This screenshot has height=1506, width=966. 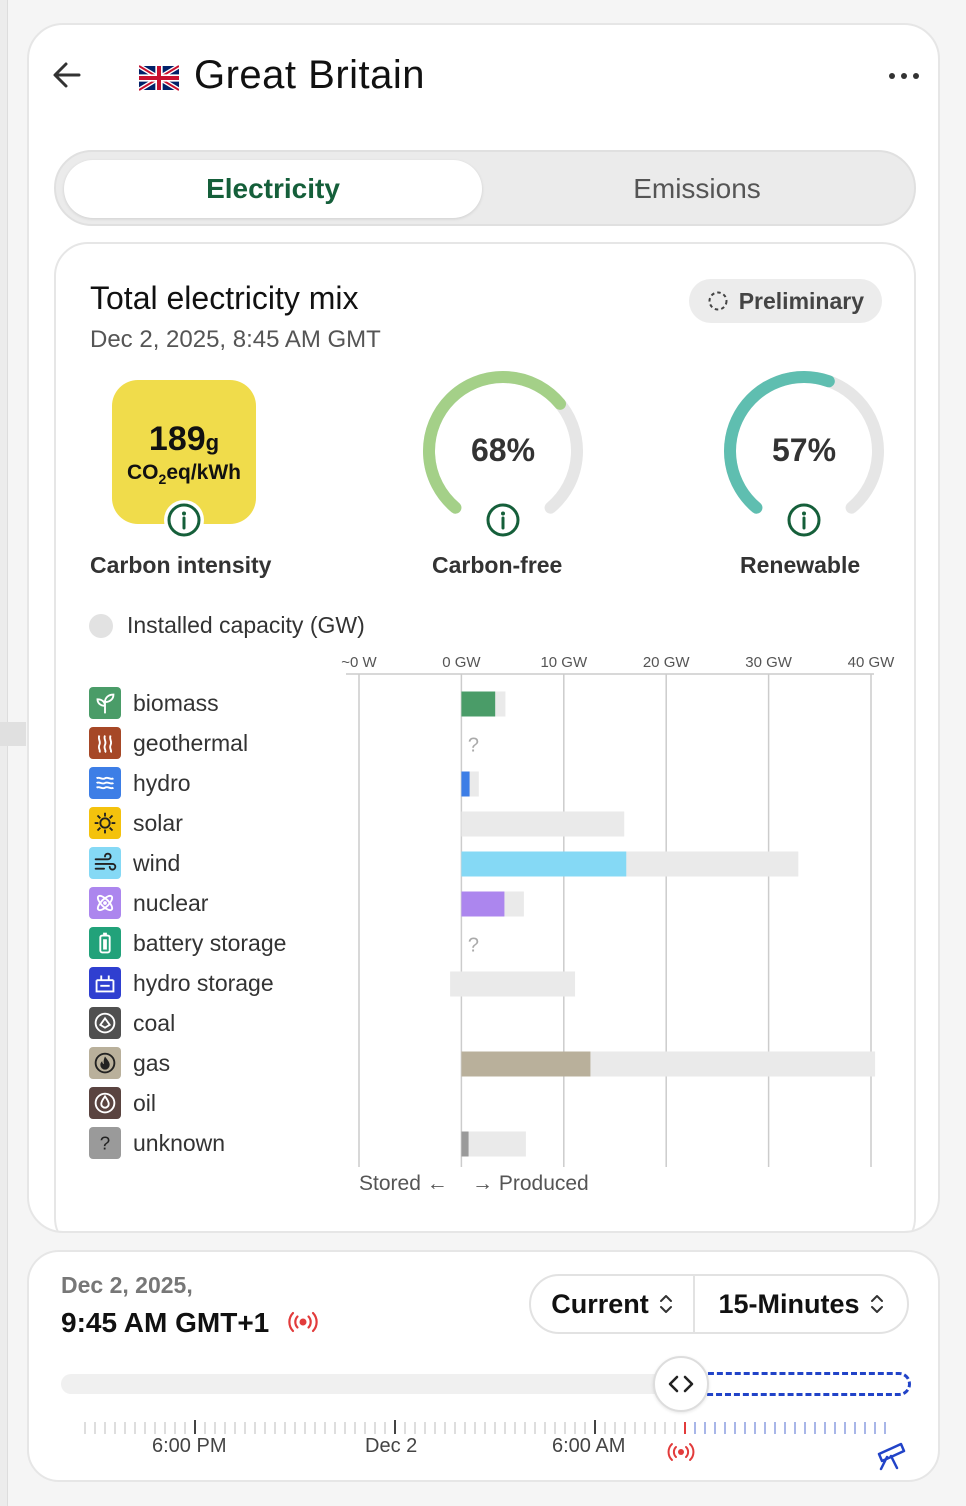 I want to click on legend-label: wind, so click(x=157, y=862).